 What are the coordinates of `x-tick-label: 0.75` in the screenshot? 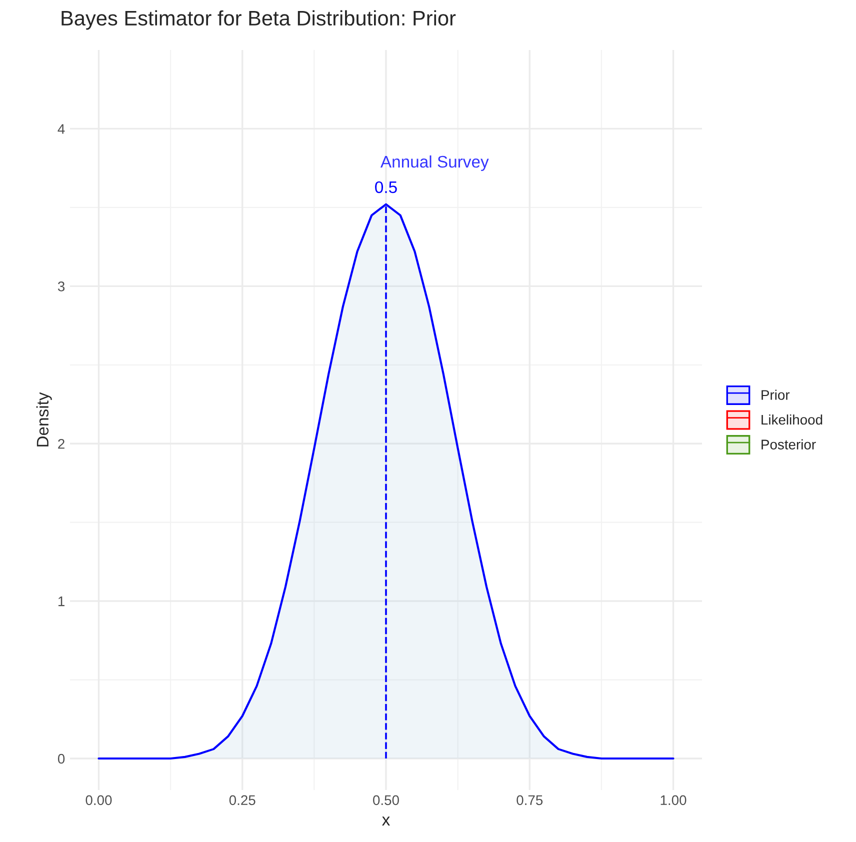 It's located at (529, 800).